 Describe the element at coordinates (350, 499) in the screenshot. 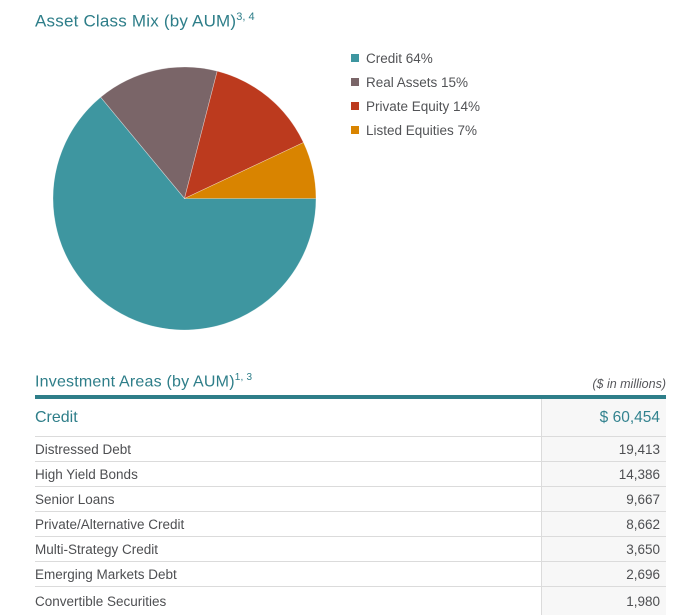

I see `table-row: Senior Loans 9,667` at that location.